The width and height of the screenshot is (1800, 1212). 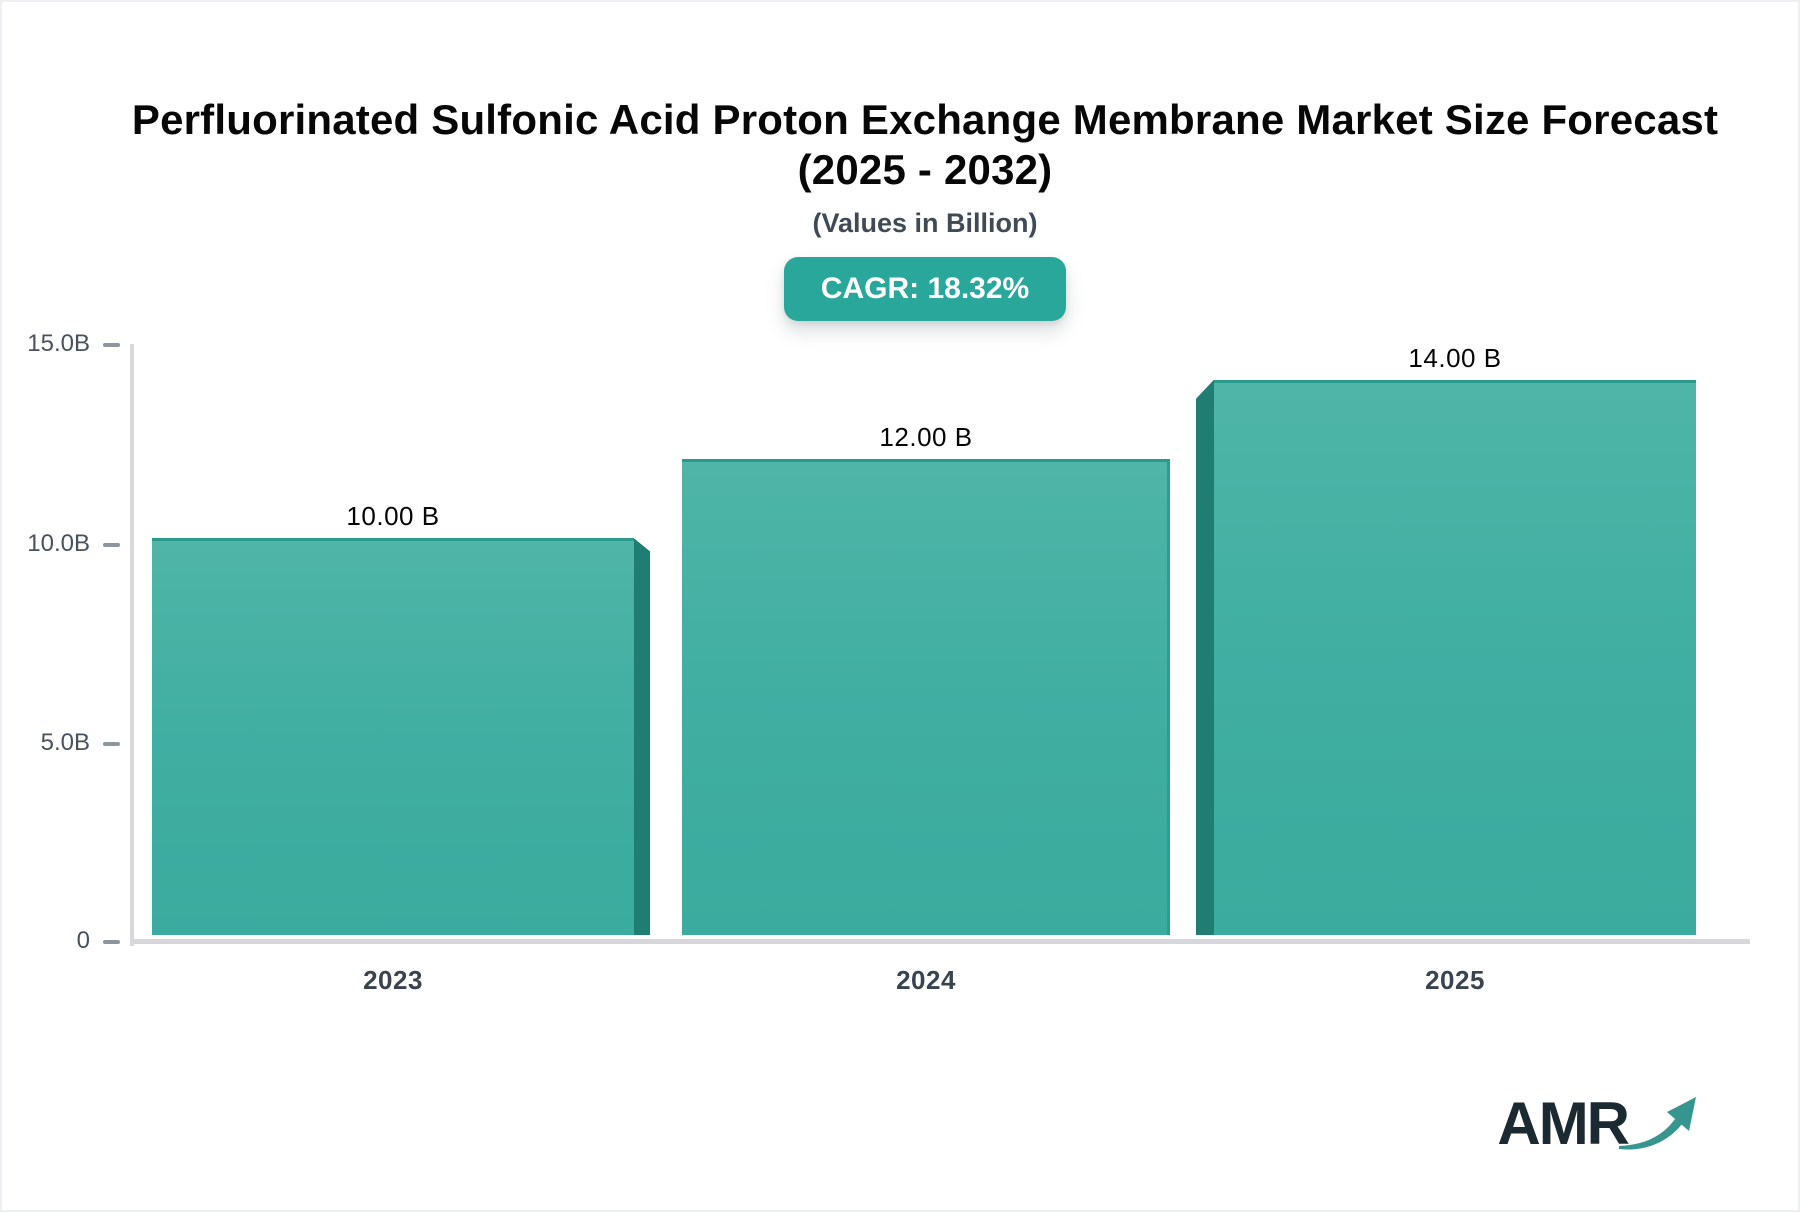 I want to click on x-axis-label-2024: 2024, so click(x=926, y=980).